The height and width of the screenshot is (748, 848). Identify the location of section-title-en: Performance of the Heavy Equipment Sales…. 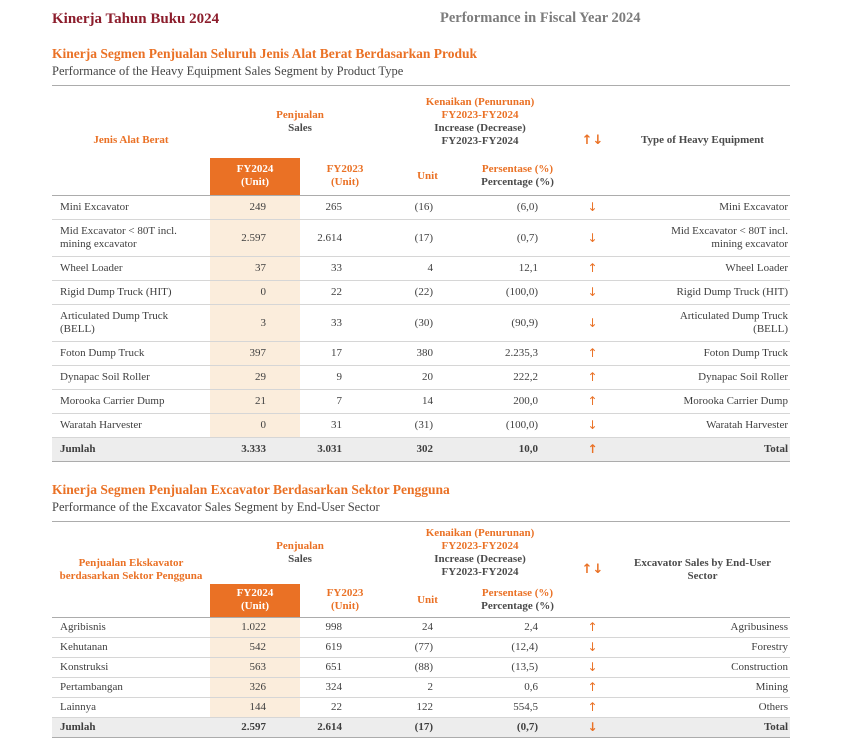
(228, 71).